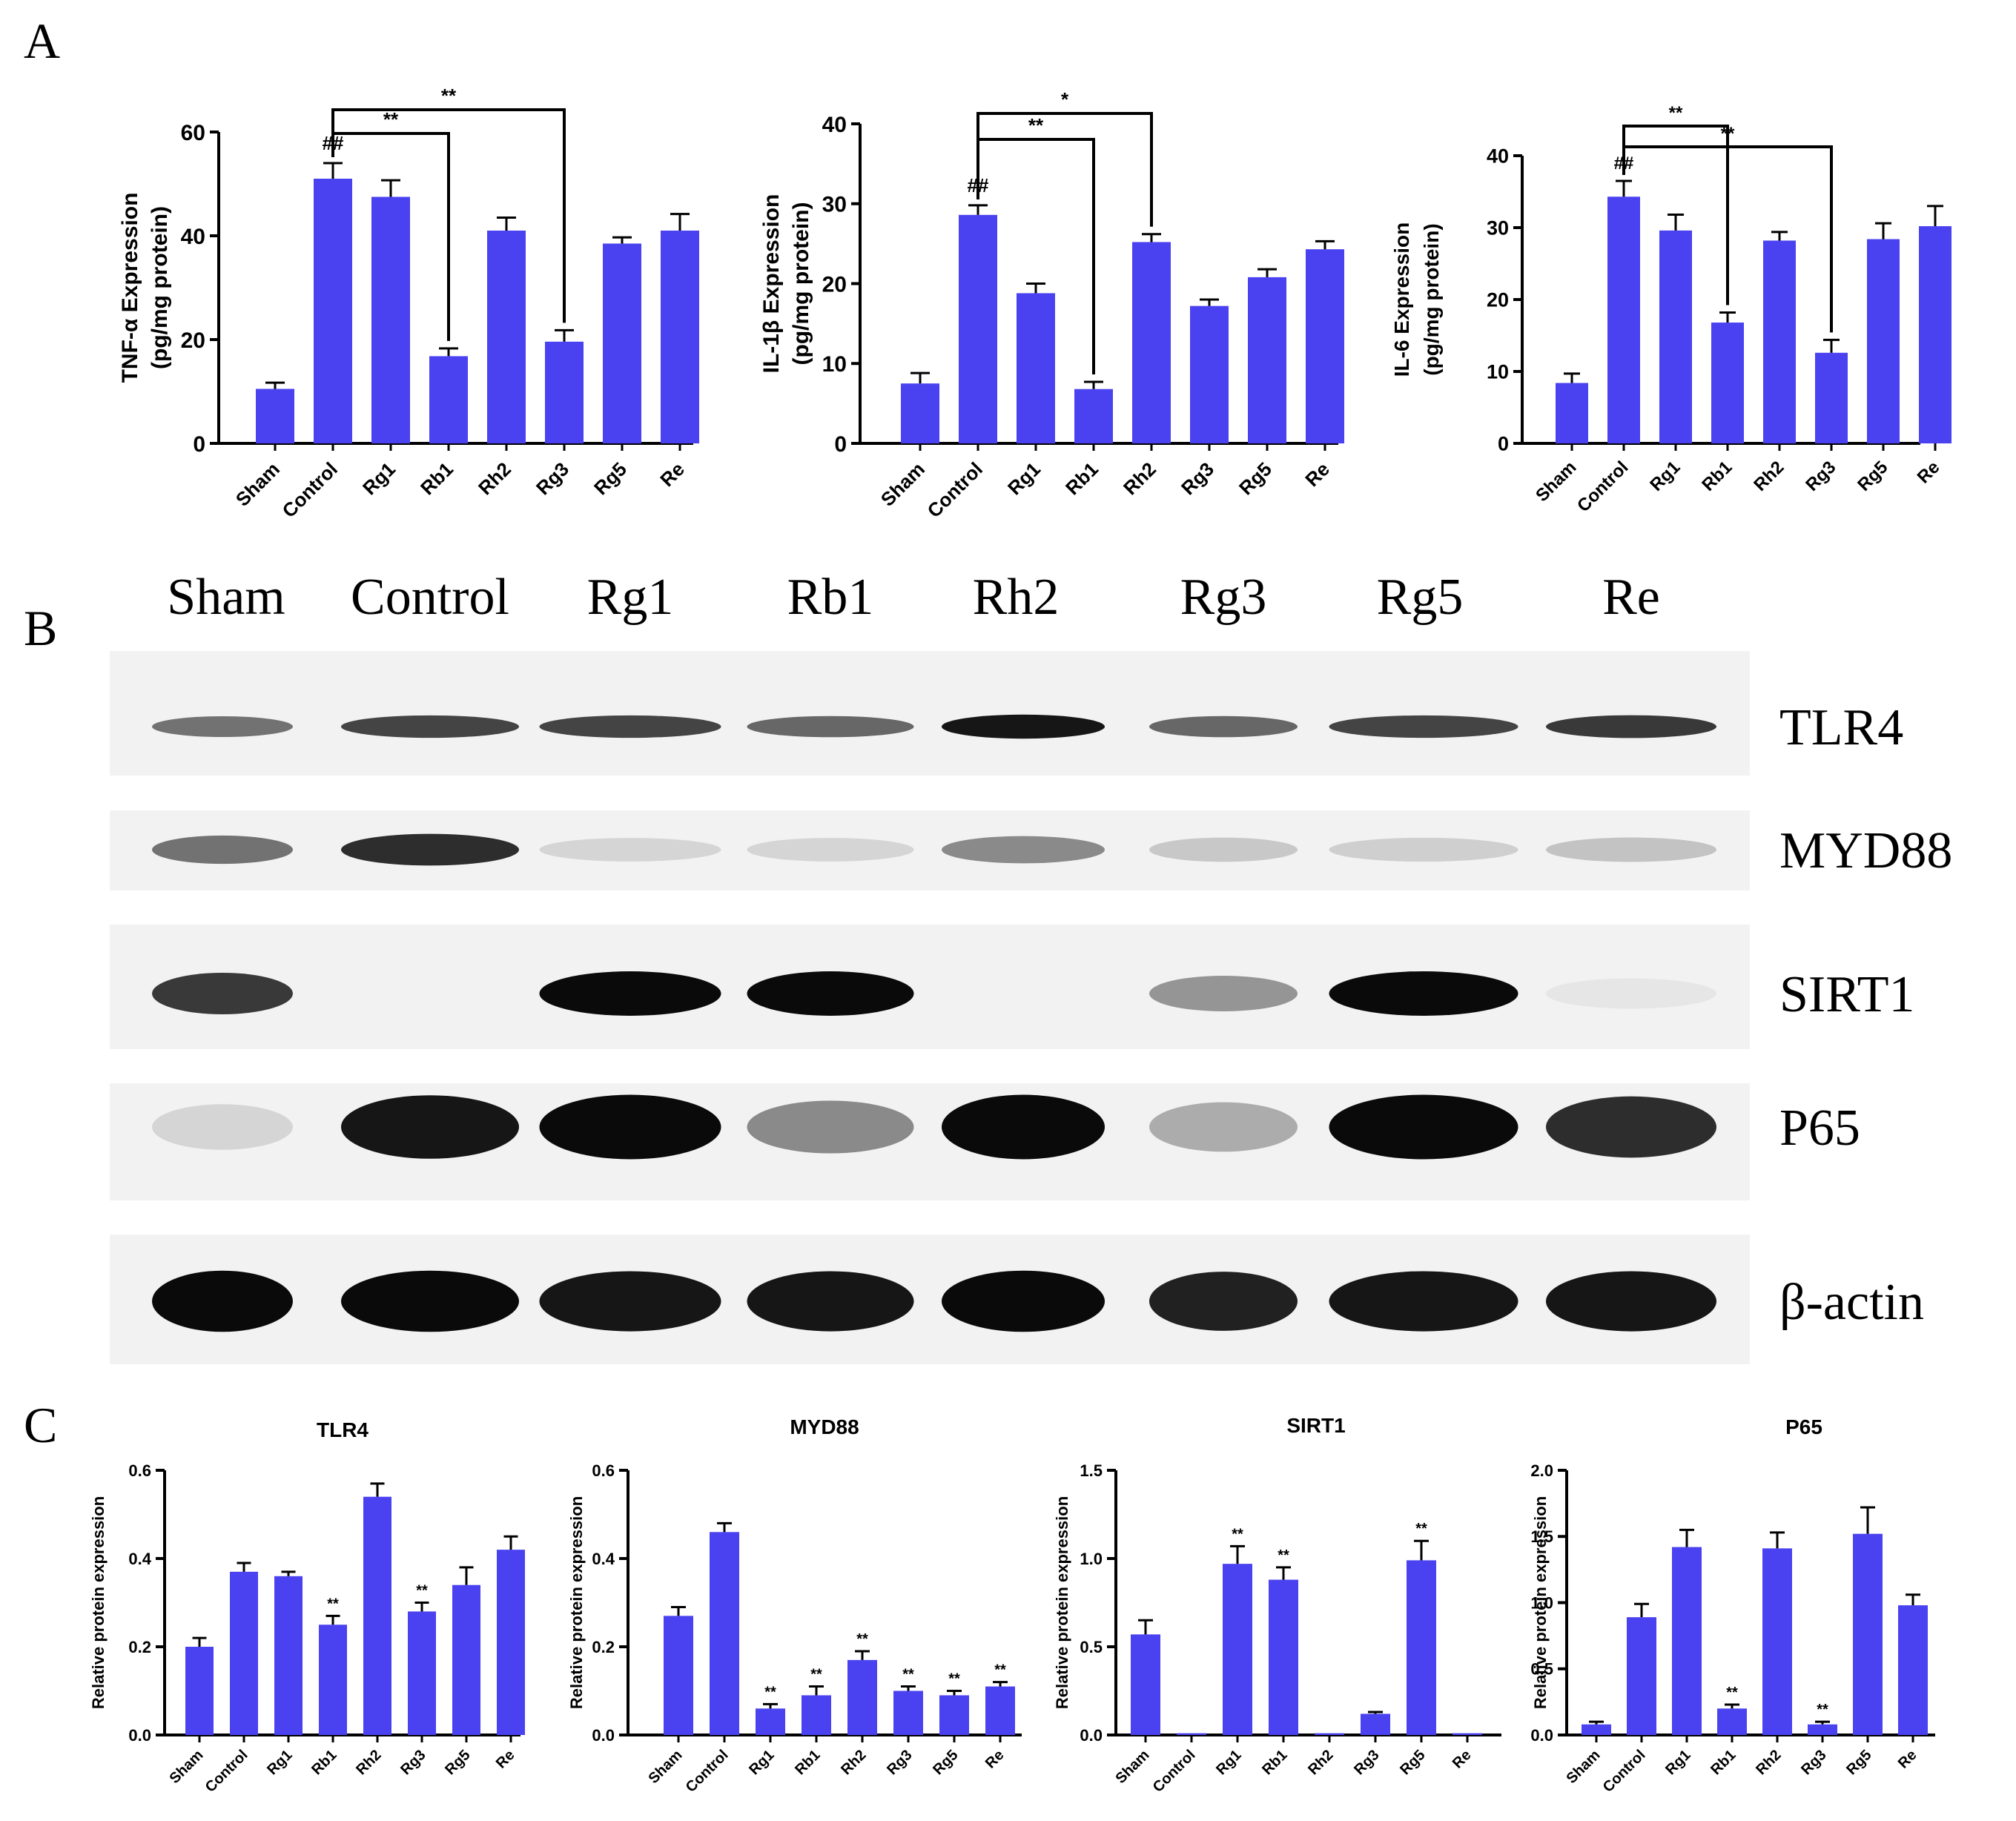 The image size is (2016, 1821). Describe the element at coordinates (1401, 300) in the screenshot. I see `y-axis-title: IL-6 Expression` at that location.